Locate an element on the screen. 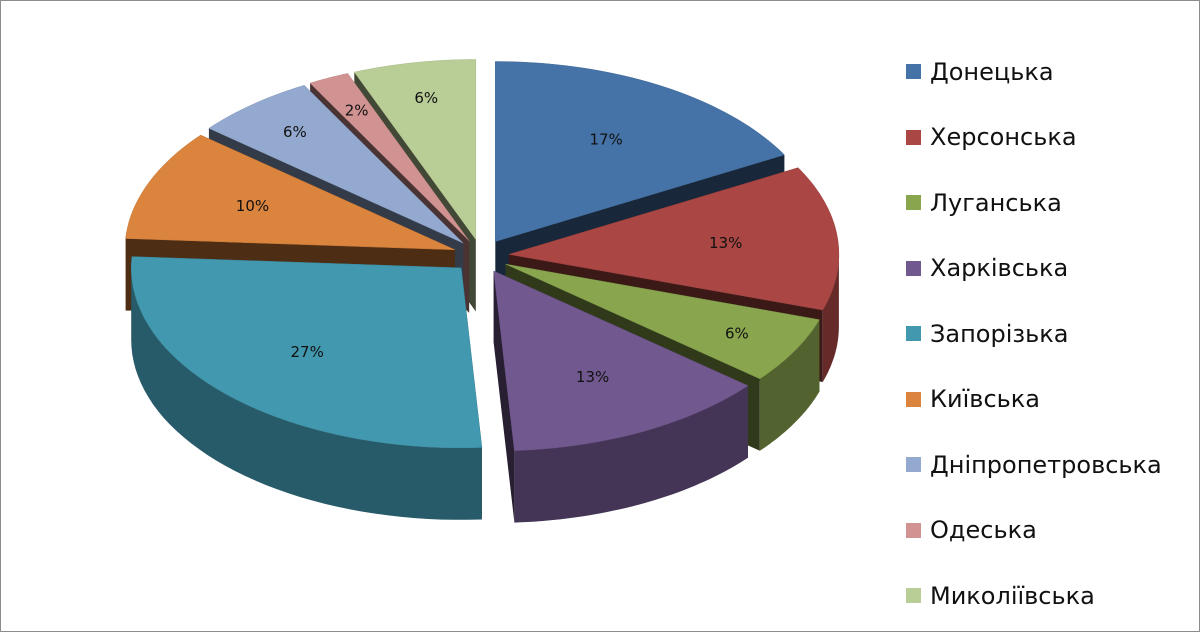 The width and height of the screenshot is (1200, 632). data-label: 27% is located at coordinates (307, 352).